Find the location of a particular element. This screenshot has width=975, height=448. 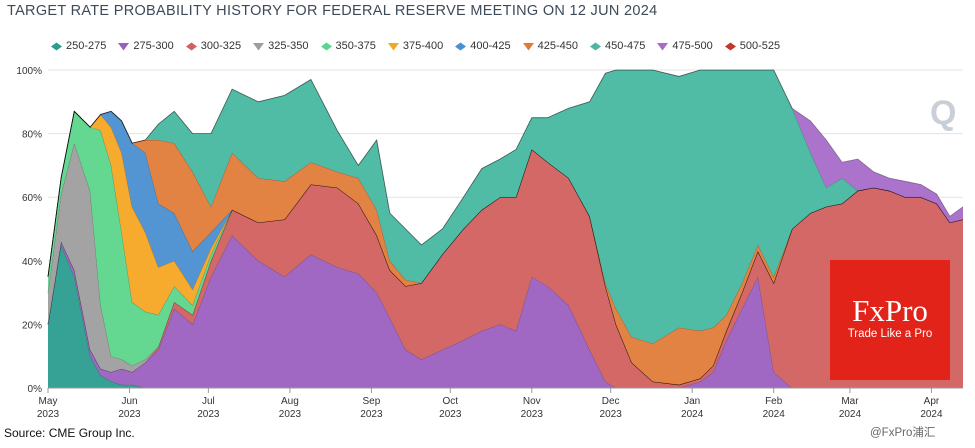

legend-label: 425-450 is located at coordinates (557, 46).